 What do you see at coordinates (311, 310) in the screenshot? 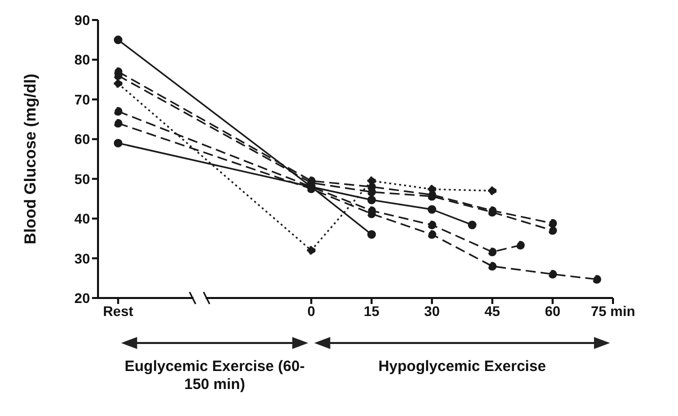
I see `x-tick-label: 0` at bounding box center [311, 310].